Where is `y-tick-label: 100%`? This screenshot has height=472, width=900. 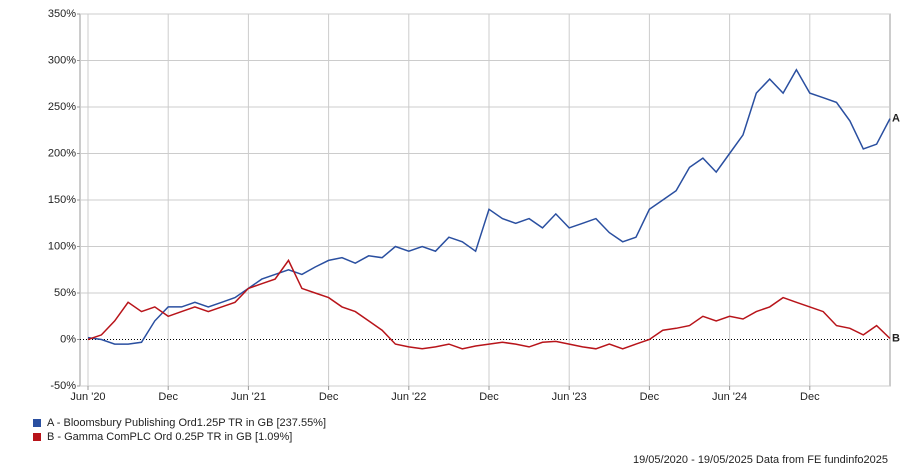 y-tick-label: 100% is located at coordinates (62, 246).